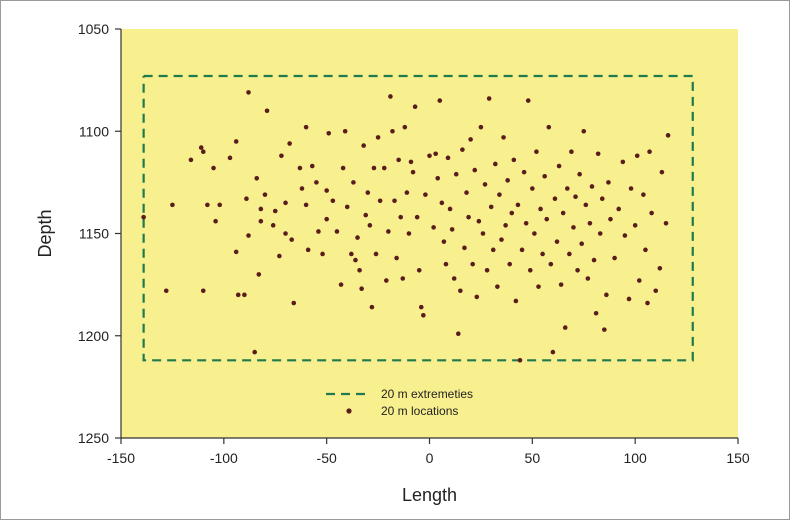 This screenshot has height=524, width=790. I want to click on x-tick-label: -150, so click(121, 458).